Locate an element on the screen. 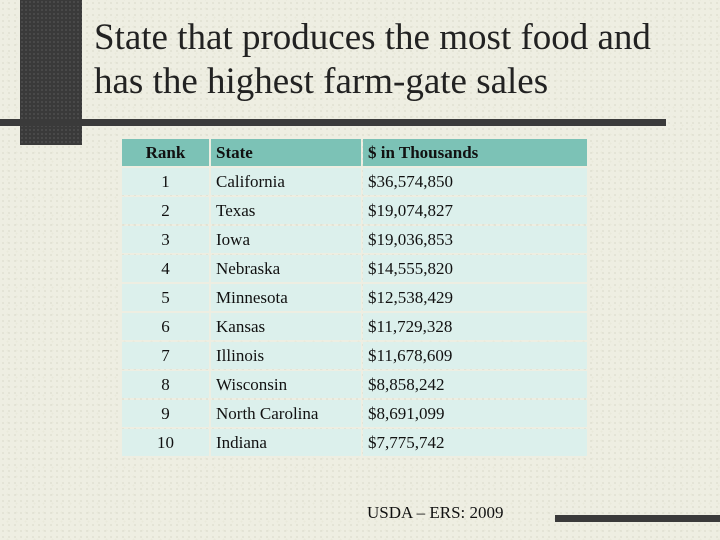 The image size is (720, 540). table-row: 8 Wisconsin $8,858,242 is located at coordinates (354, 384).